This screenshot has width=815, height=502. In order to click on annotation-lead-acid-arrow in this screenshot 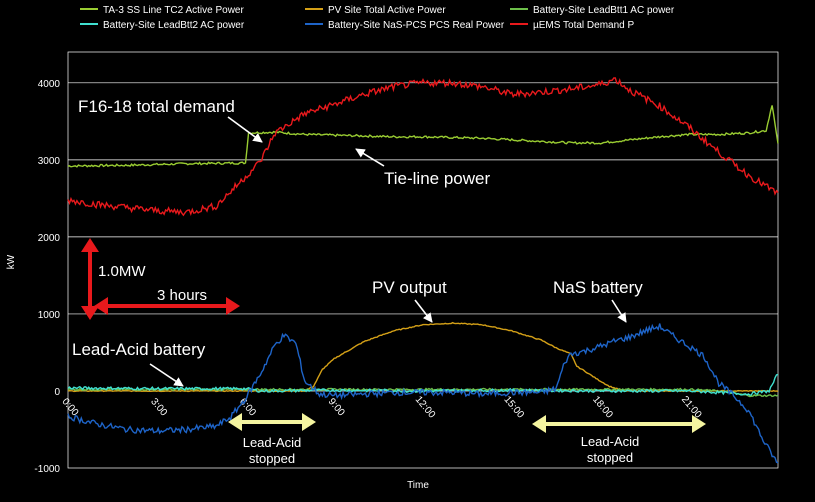, I will do `click(166, 375)`.